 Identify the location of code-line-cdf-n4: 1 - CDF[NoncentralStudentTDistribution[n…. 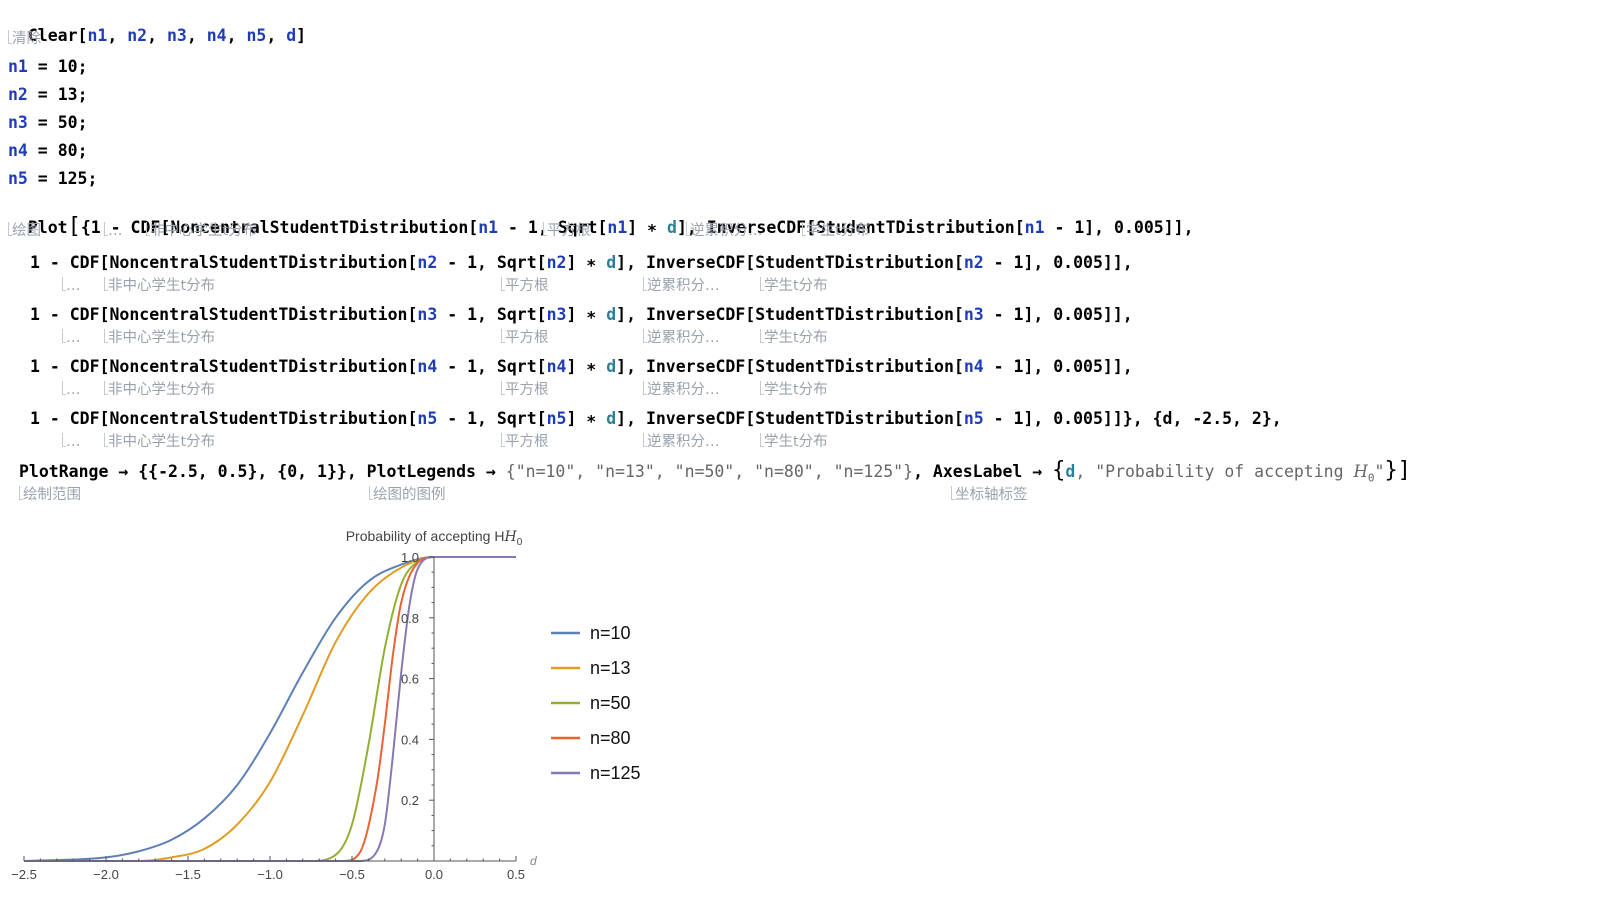
(581, 367).